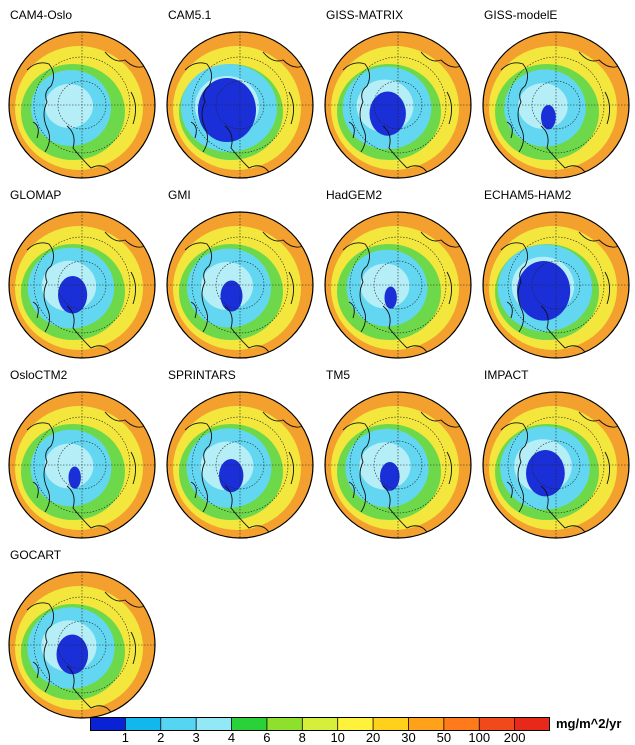 This screenshot has width=635, height=745. What do you see at coordinates (506, 375) in the screenshot?
I see `panel-title: IMPACT` at bounding box center [506, 375].